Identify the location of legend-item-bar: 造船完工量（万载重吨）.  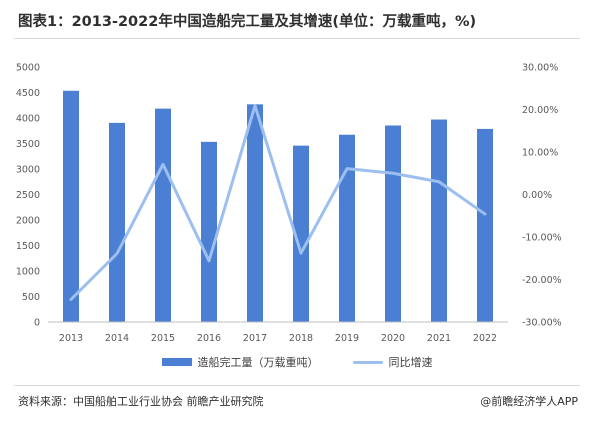
(240, 362).